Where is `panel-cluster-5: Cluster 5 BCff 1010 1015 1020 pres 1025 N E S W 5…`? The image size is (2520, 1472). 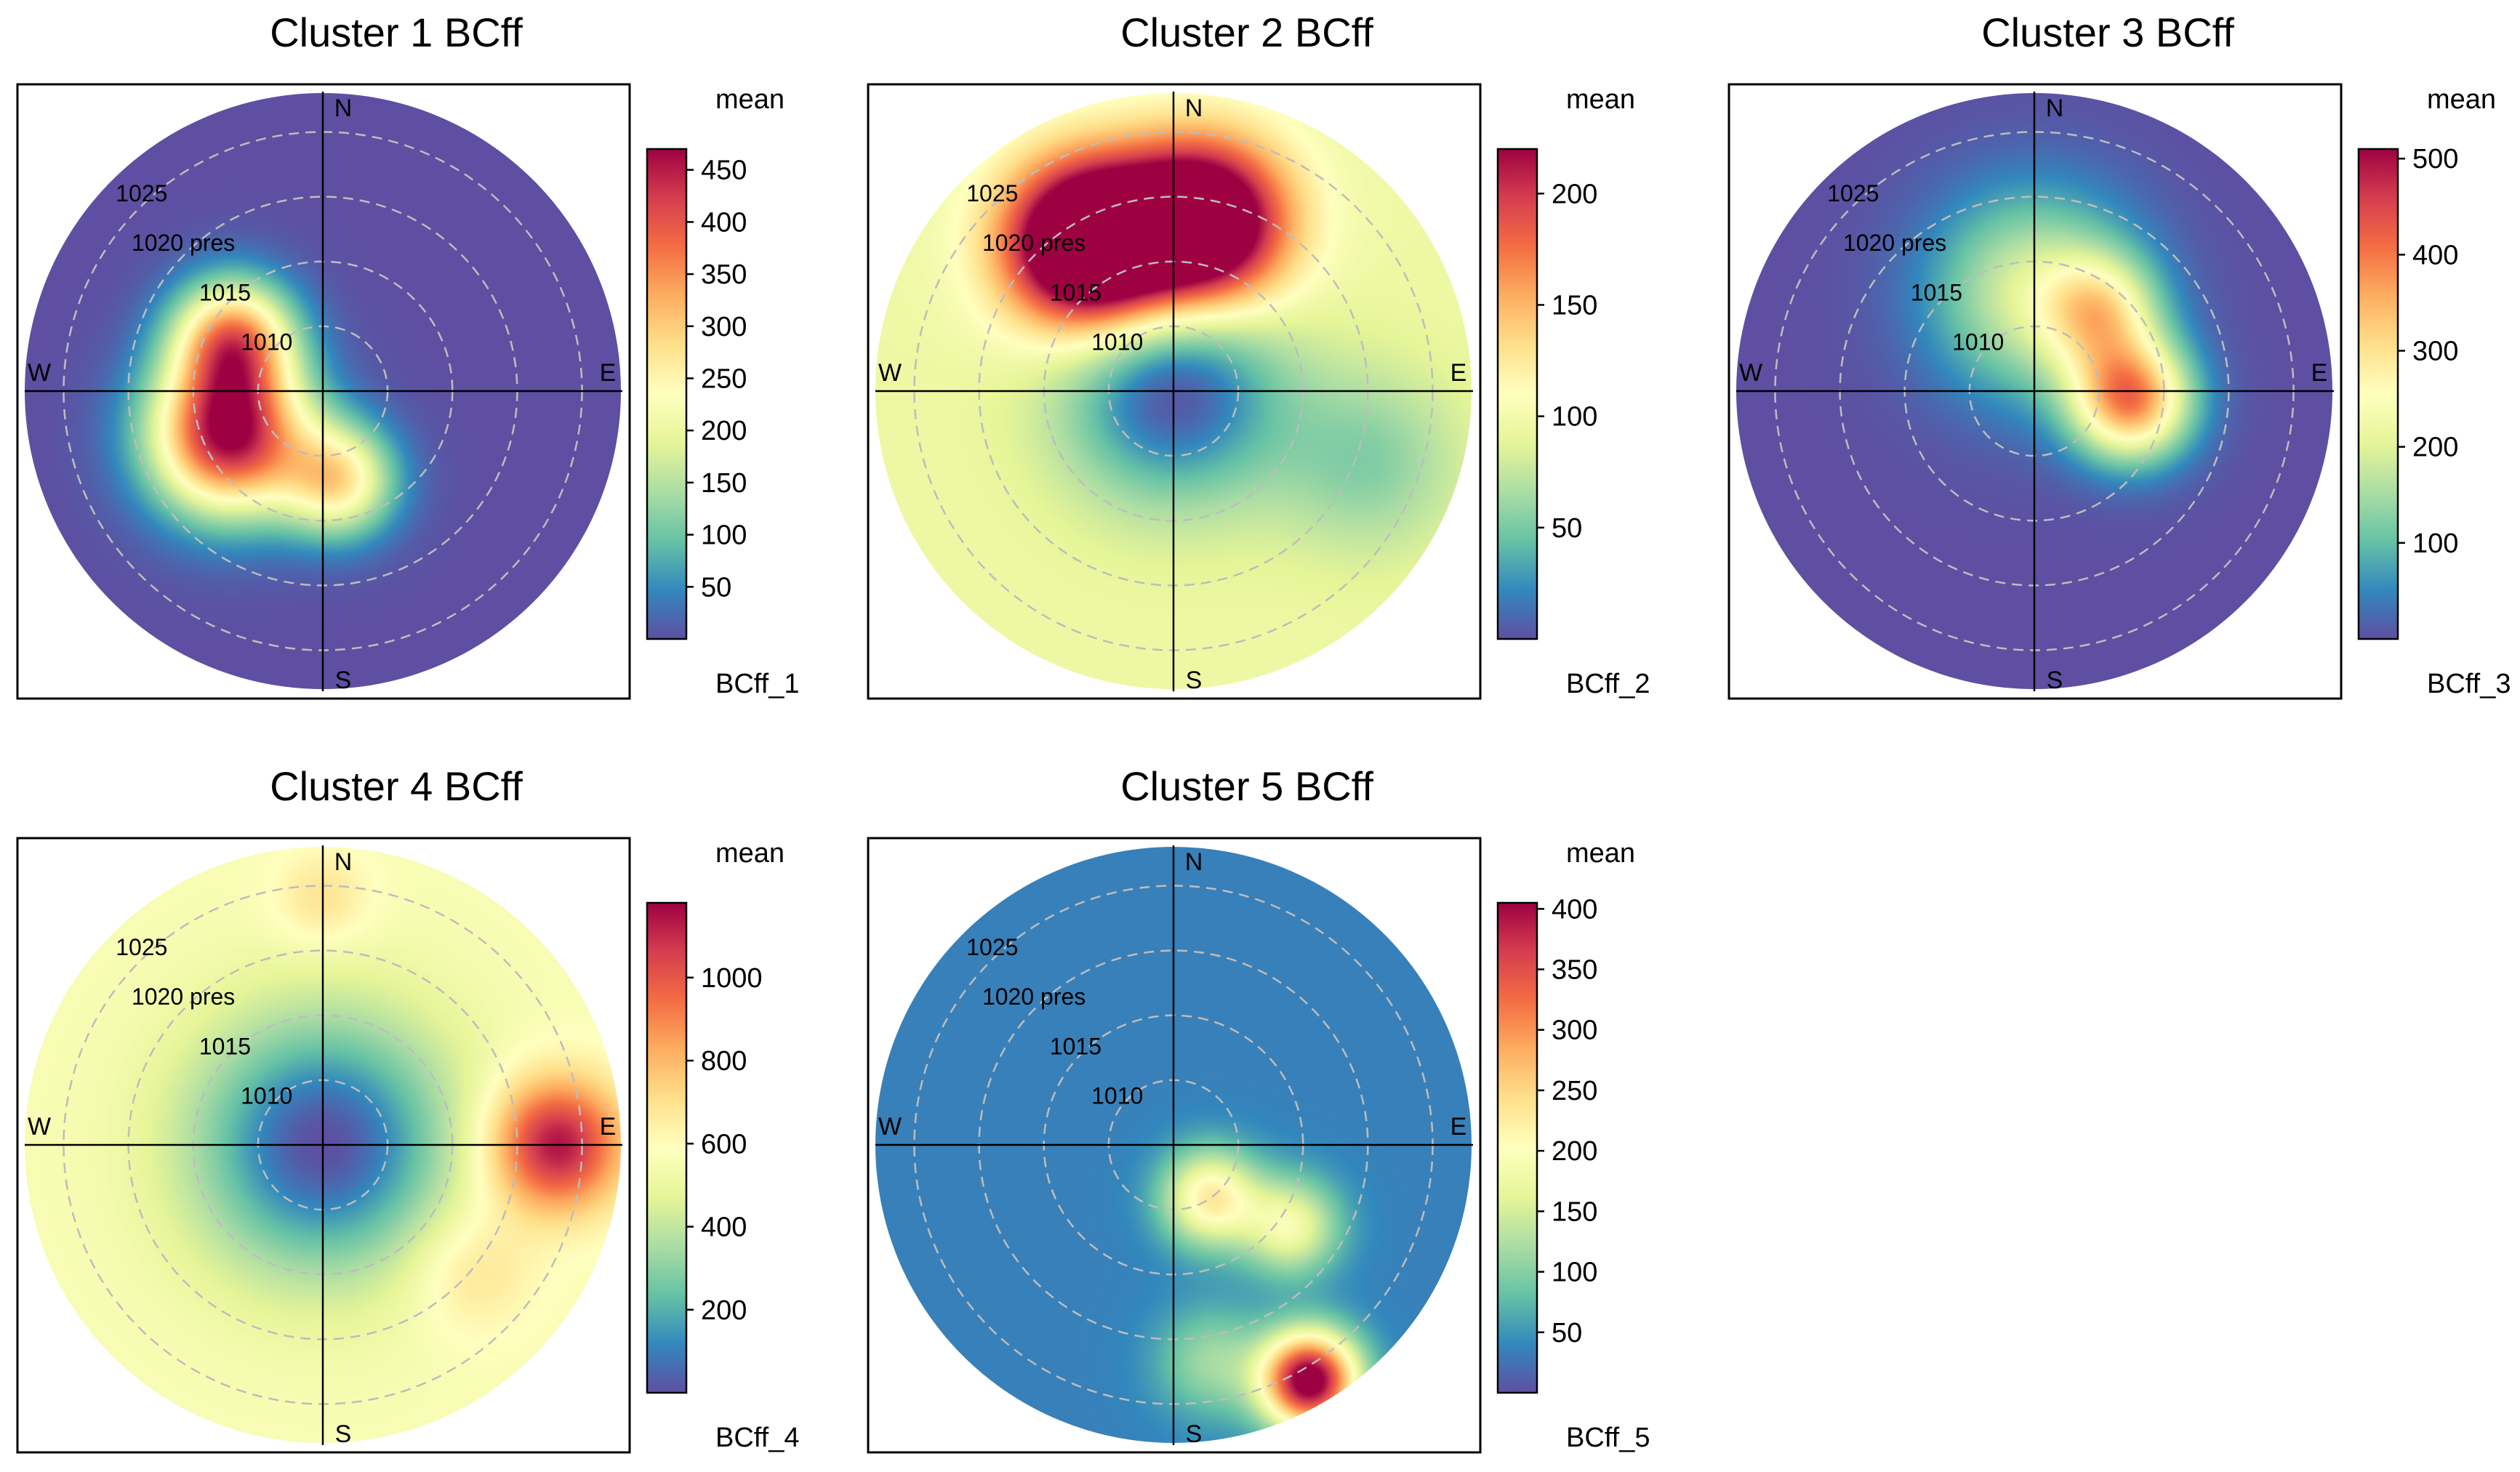
panel-cluster-5: Cluster 5 BCff 1010 1015 1020 pres 1025 N E S W 5… is located at coordinates (1258, 1108).